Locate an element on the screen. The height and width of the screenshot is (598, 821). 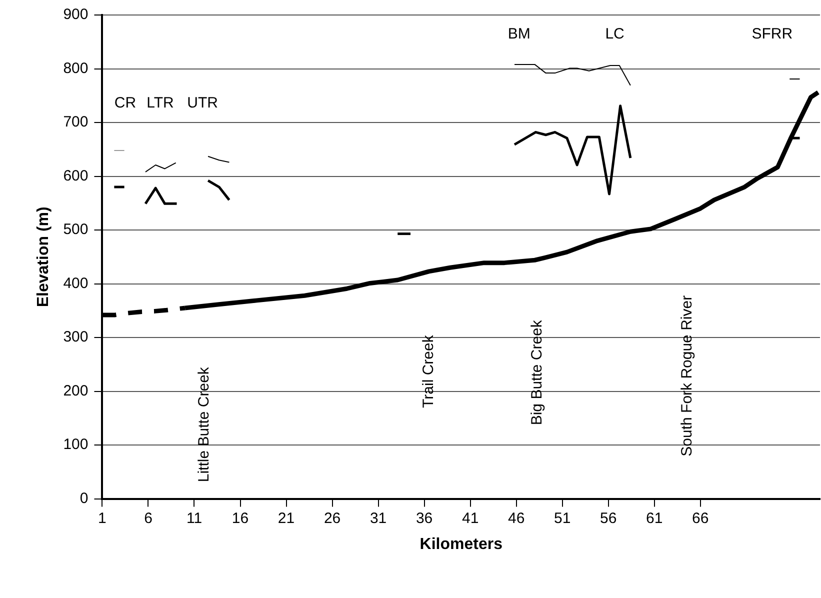
annotation: LC is located at coordinates (615, 33).